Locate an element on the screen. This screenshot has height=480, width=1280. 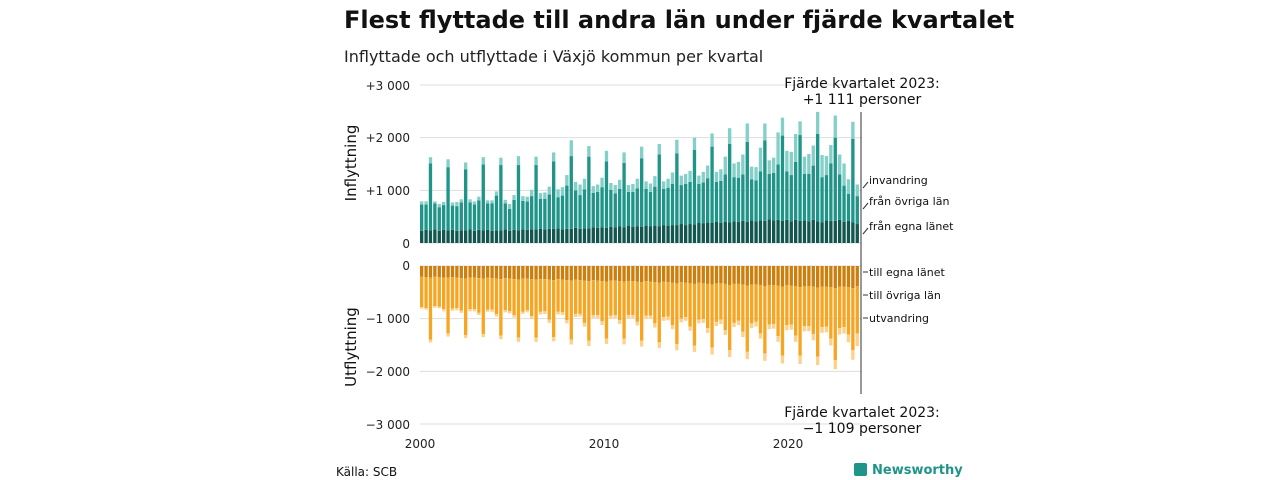
outflow-bars is located at coordinates (639, 318).